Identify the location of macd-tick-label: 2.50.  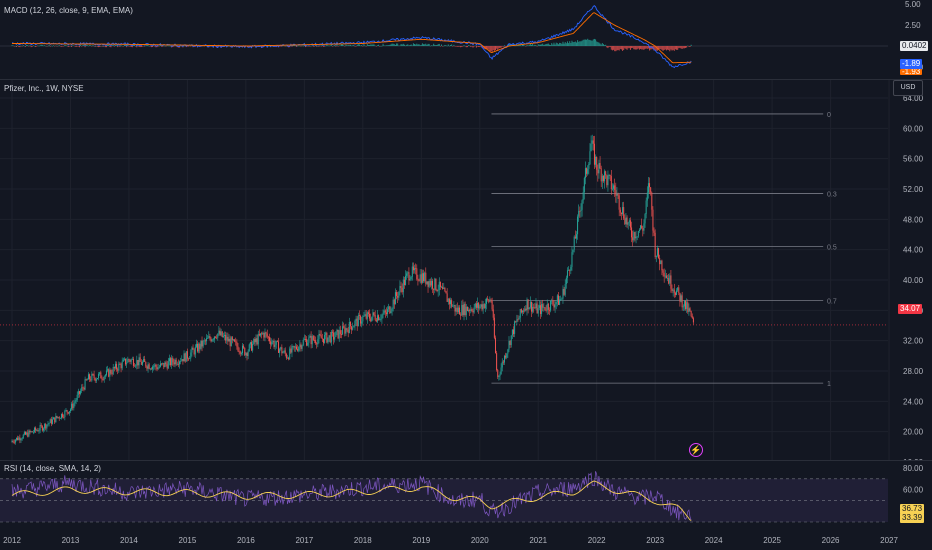
(913, 25).